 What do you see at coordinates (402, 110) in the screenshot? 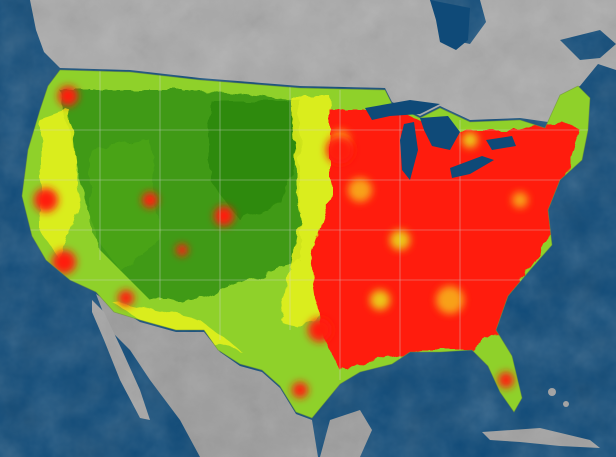
I see `lake-superior` at bounding box center [402, 110].